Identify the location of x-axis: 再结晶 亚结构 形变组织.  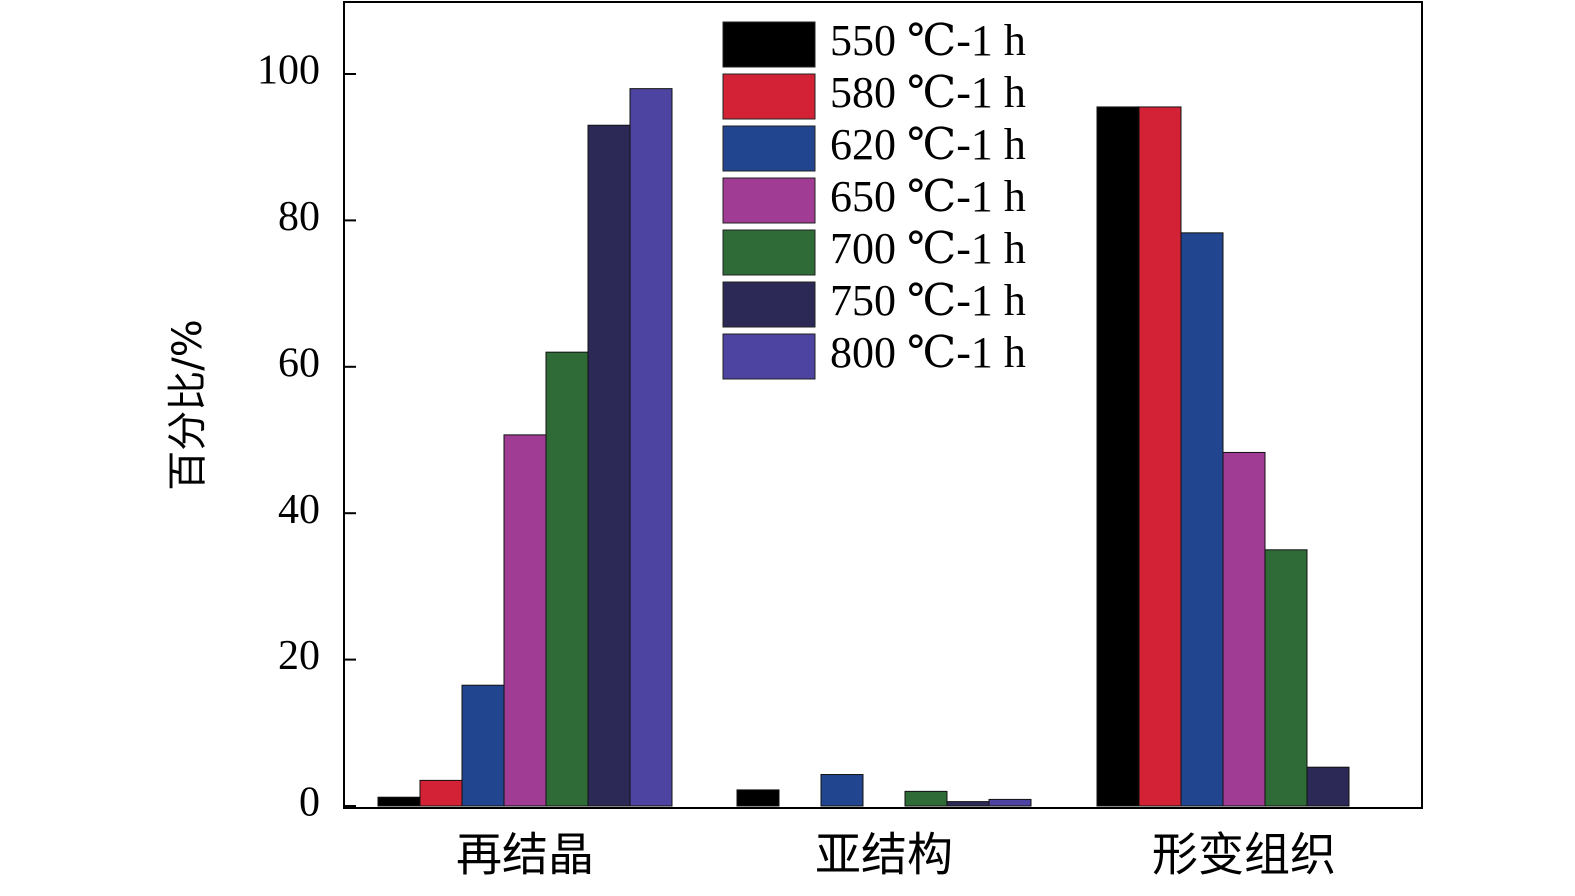
(896, 855).